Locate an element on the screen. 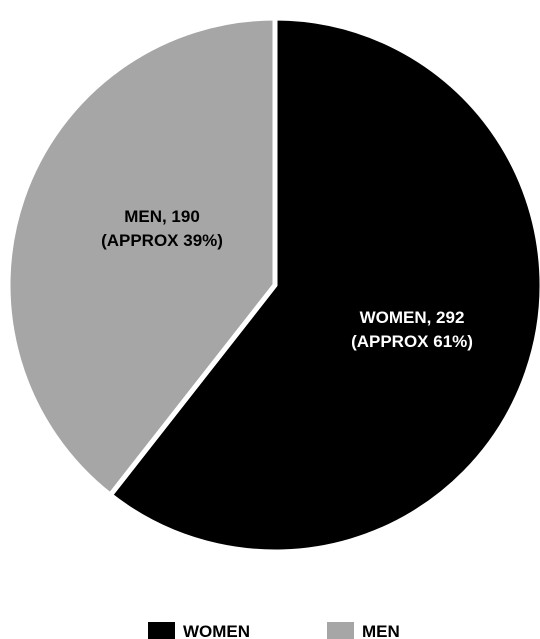 The width and height of the screenshot is (540, 639). legend-item-men: MEN is located at coordinates (363, 630).